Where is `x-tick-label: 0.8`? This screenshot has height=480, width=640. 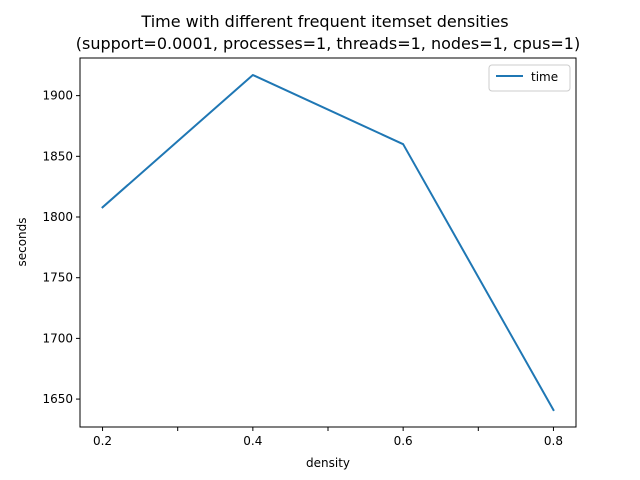
x-tick-label: 0.8 is located at coordinates (553, 441).